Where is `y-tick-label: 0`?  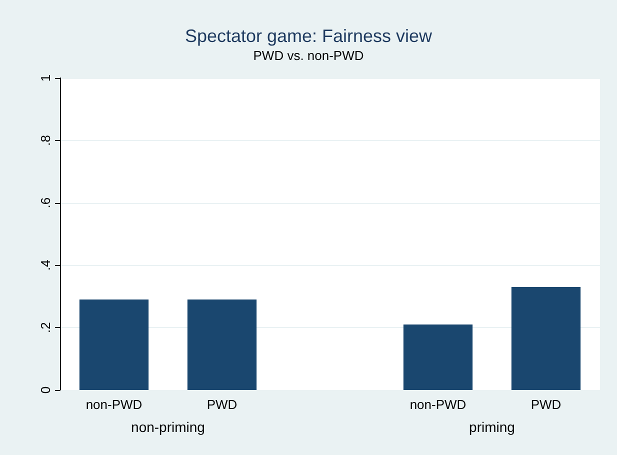
y-tick-label: 0 is located at coordinates (45, 390).